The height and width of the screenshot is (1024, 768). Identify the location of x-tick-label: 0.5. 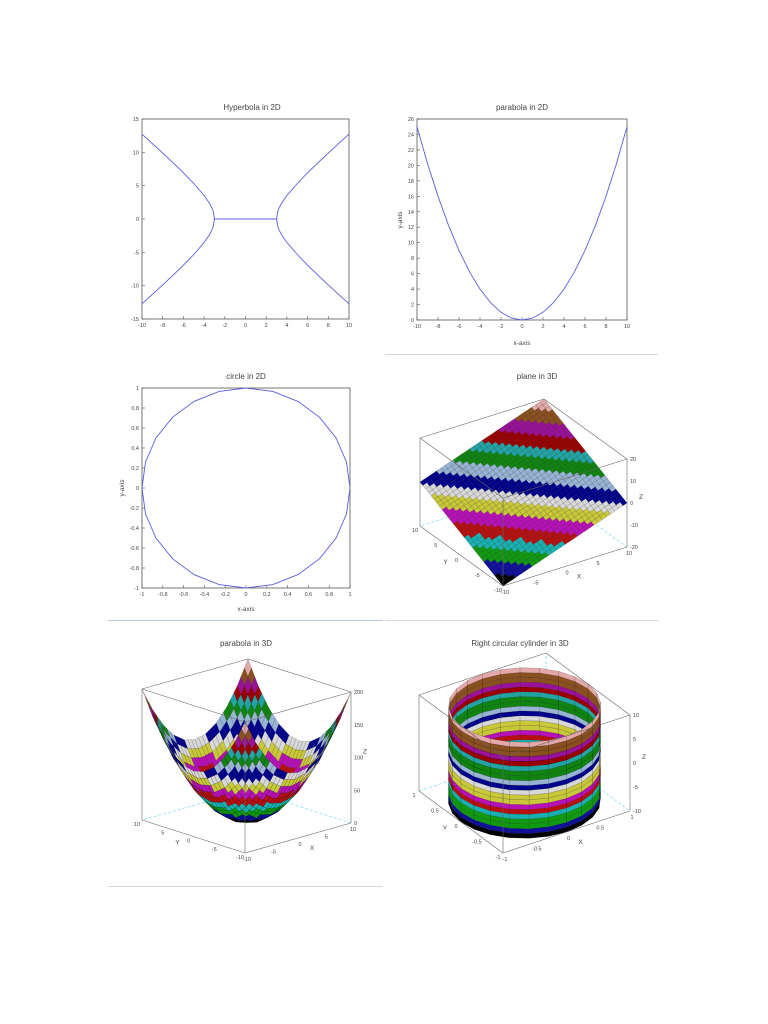
(600, 829).